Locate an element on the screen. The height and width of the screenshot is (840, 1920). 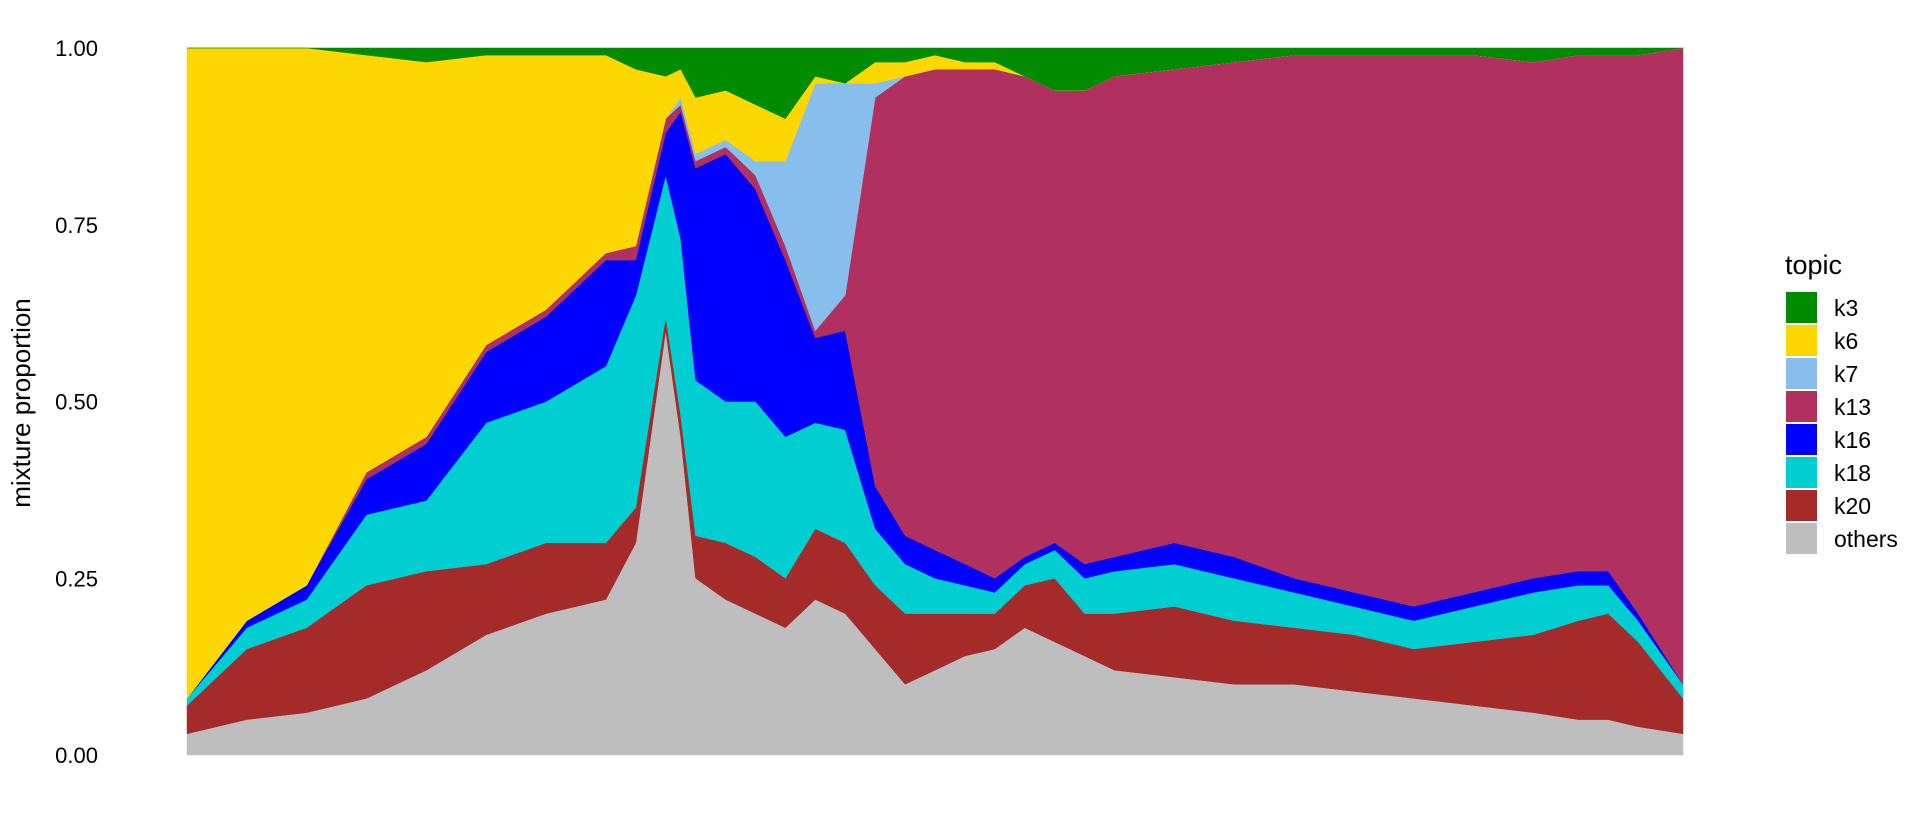
legend-title: topic is located at coordinates (1813, 265).